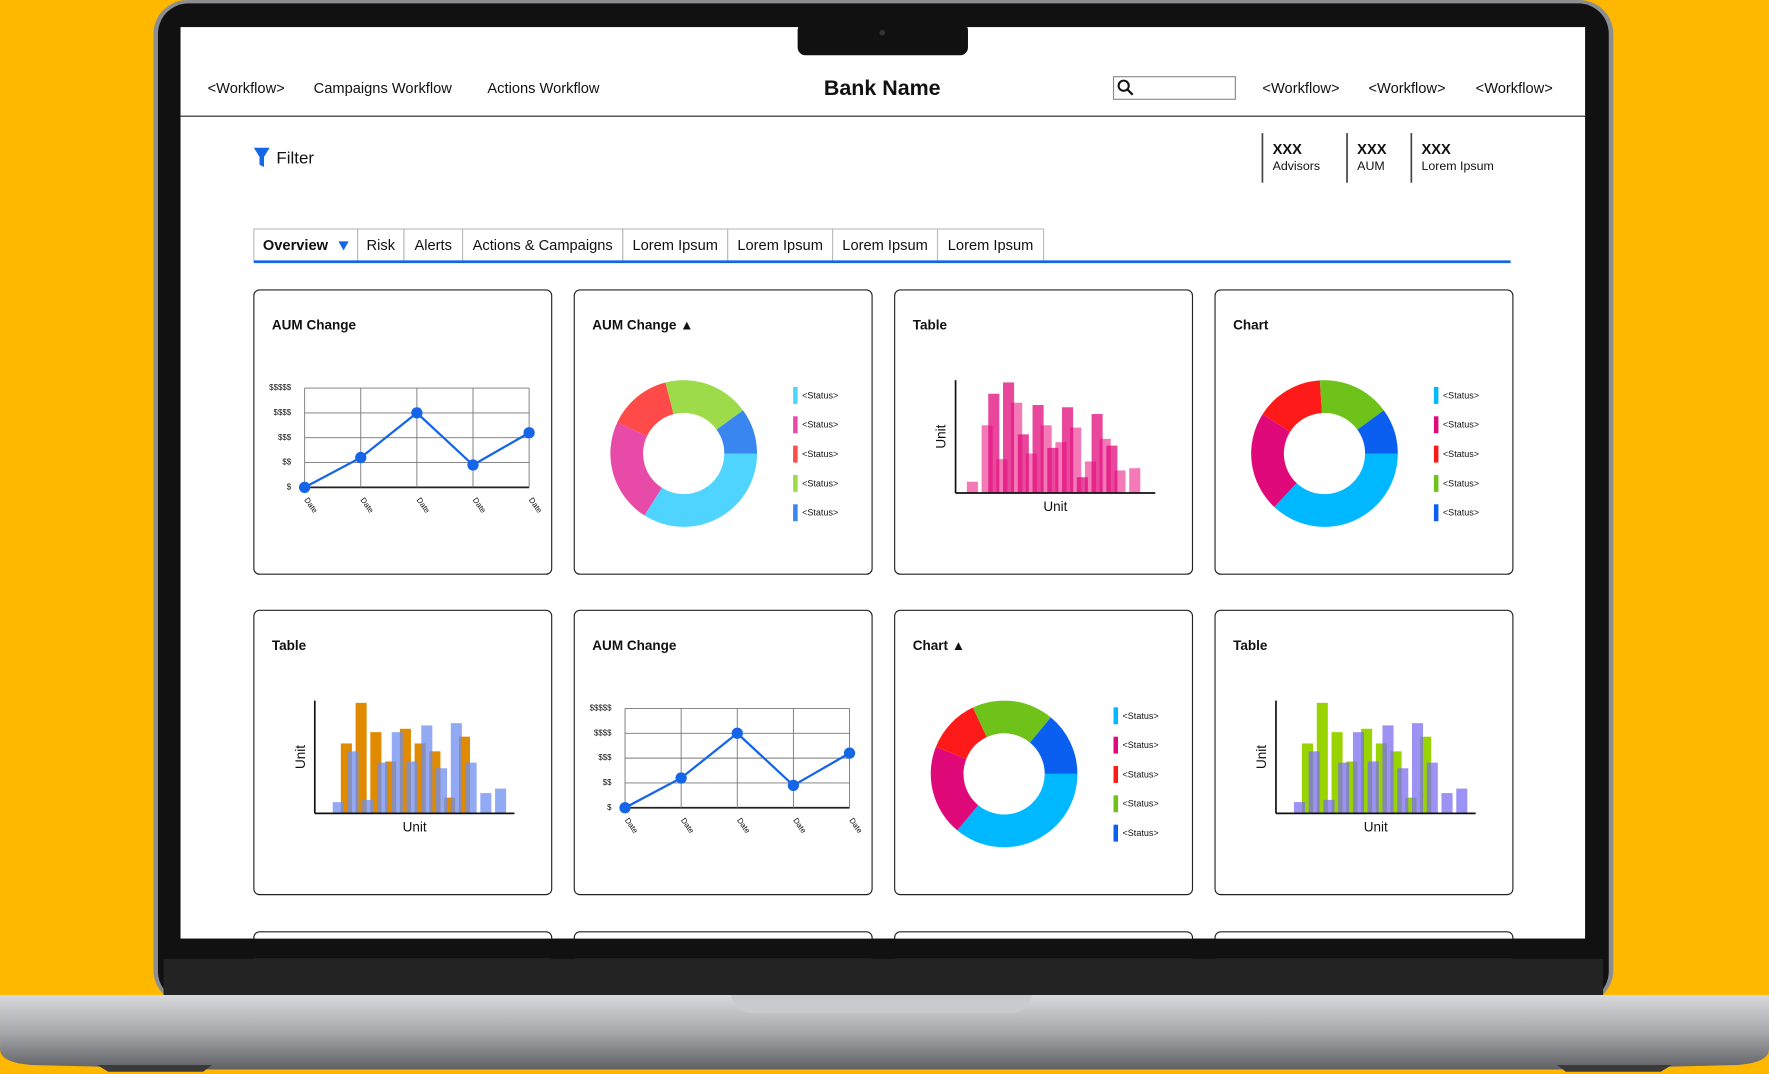 Image resolution: width=1769 pixels, height=1074 pixels. I want to click on stat-label: AUM, so click(1371, 166).